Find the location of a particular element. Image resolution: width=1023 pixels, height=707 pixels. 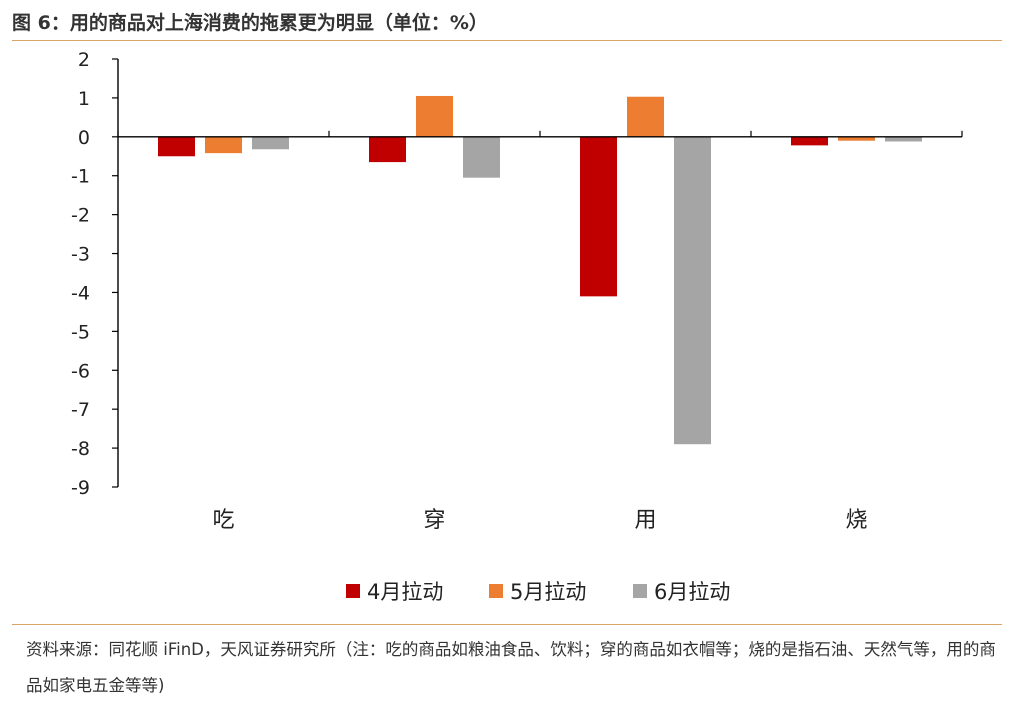

category-label: 吃 is located at coordinates (223, 520).